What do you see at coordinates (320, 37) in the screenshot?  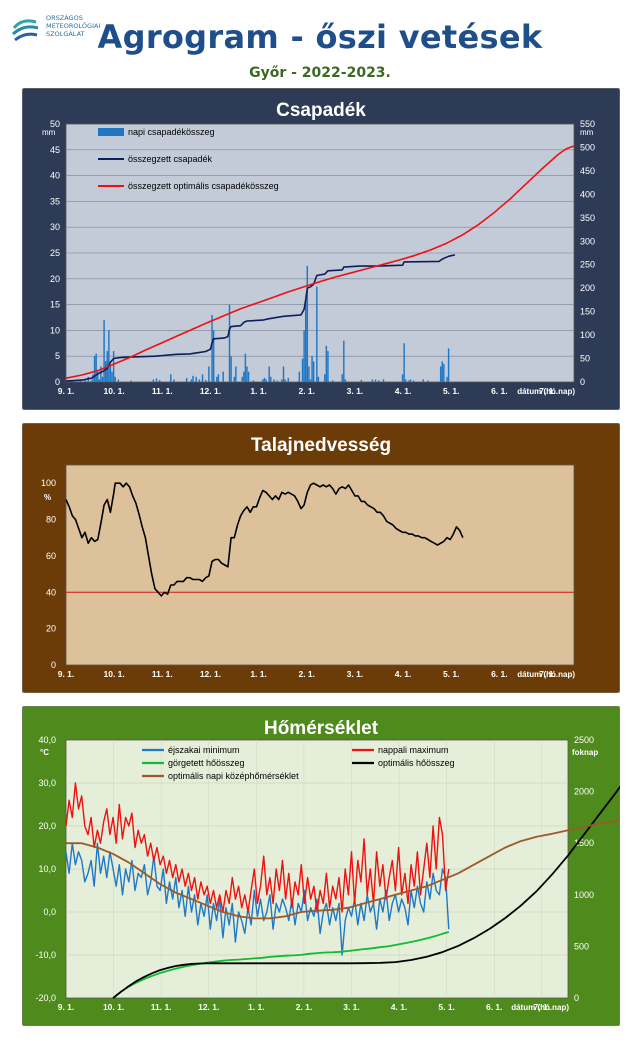 I see `page-title: Agrogram - őszi vetések` at bounding box center [320, 37].